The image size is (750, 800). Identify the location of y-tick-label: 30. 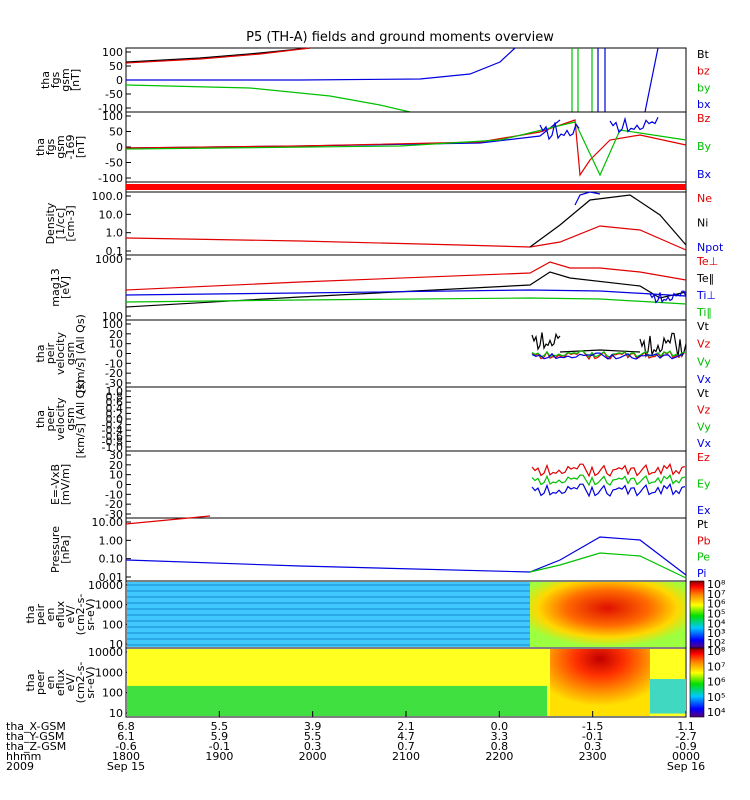
(116, 455).